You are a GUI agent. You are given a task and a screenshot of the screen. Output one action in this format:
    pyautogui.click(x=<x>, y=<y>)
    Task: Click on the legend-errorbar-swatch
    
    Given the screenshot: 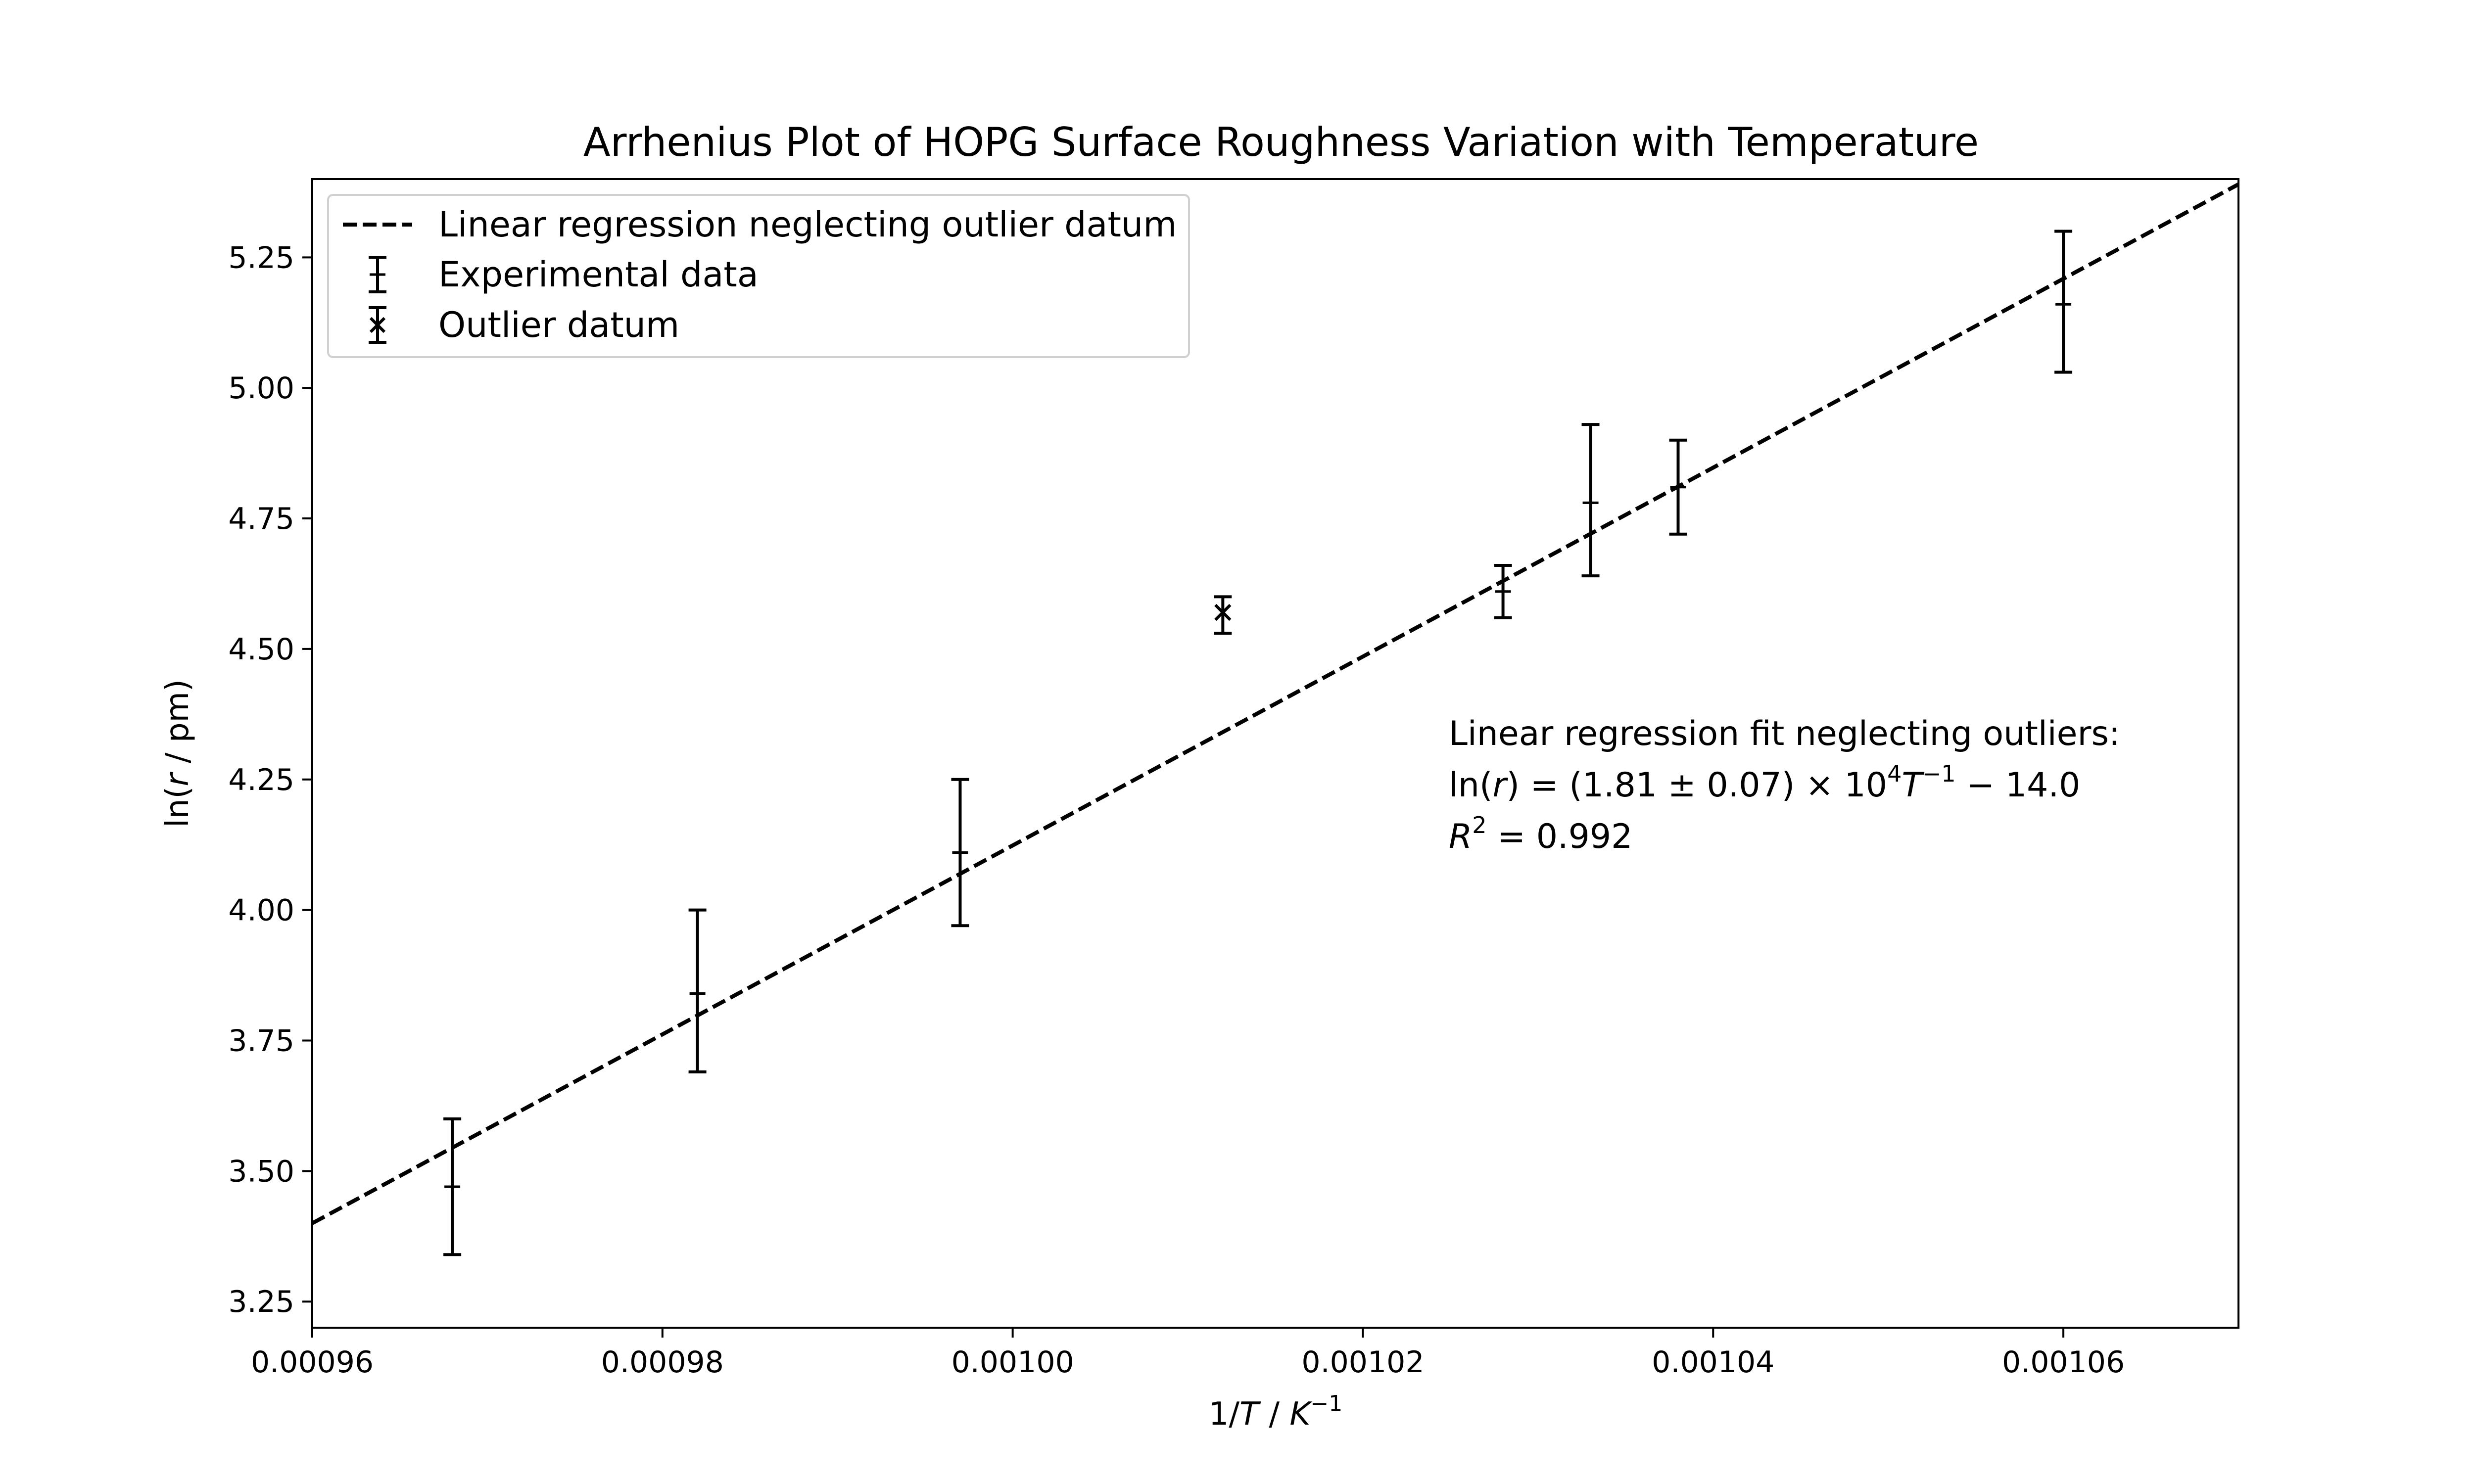 What is the action you would take?
    pyautogui.click(x=378, y=274)
    